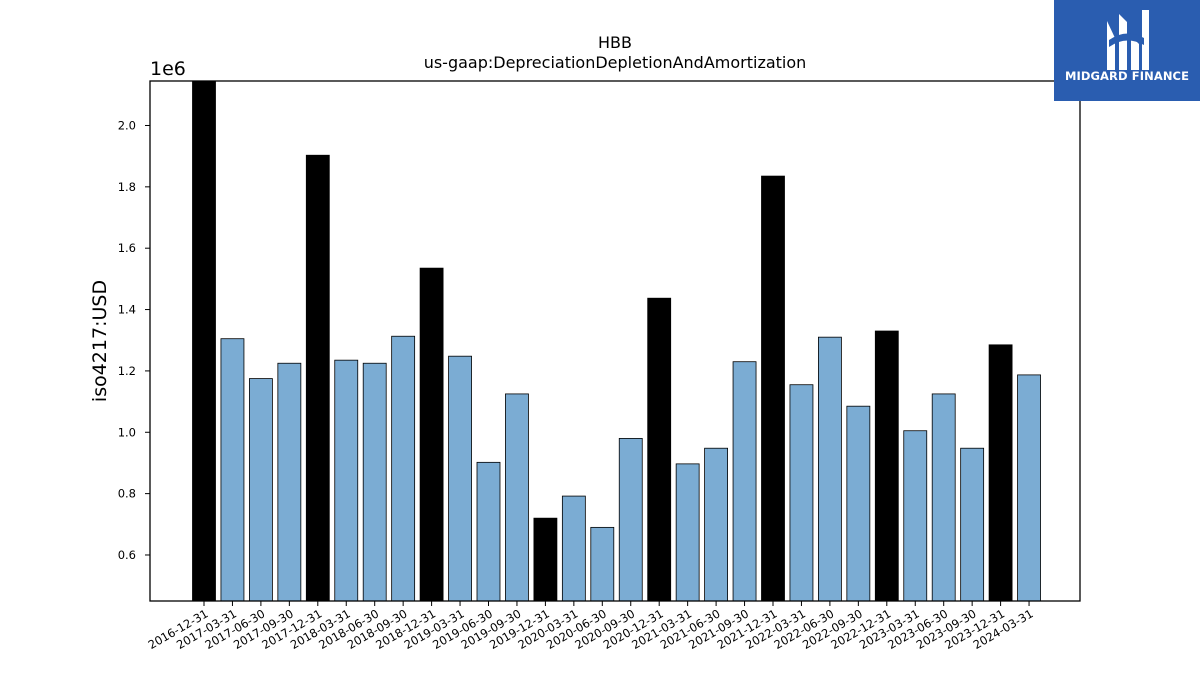  I want to click on y-tick-label: 0.6, so click(127, 555).